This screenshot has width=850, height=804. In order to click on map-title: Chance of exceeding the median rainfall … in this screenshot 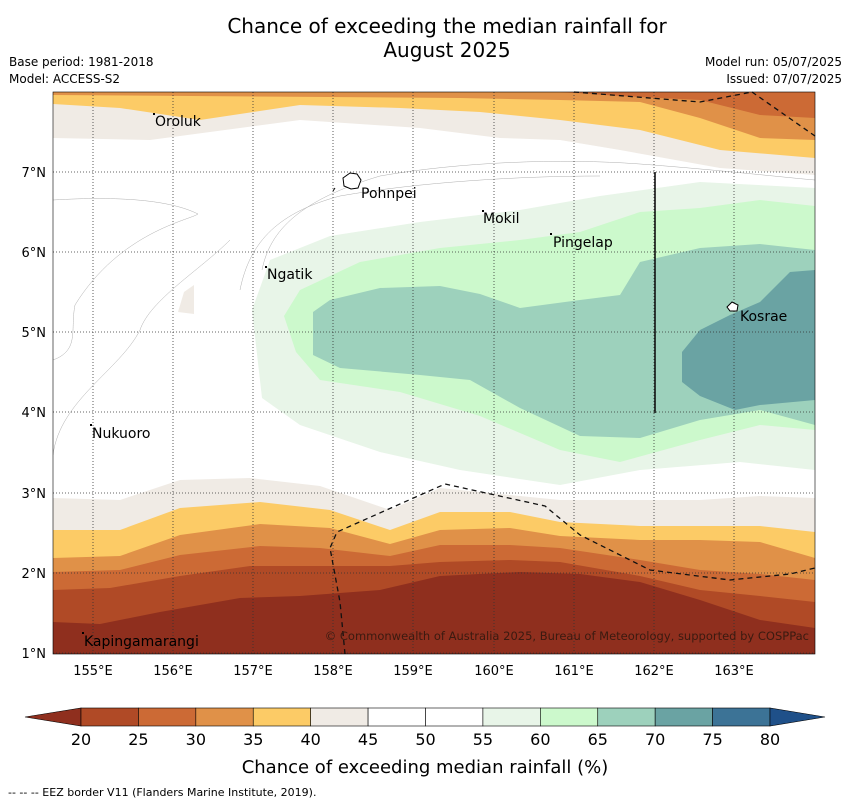, I will do `click(425, 38)`.